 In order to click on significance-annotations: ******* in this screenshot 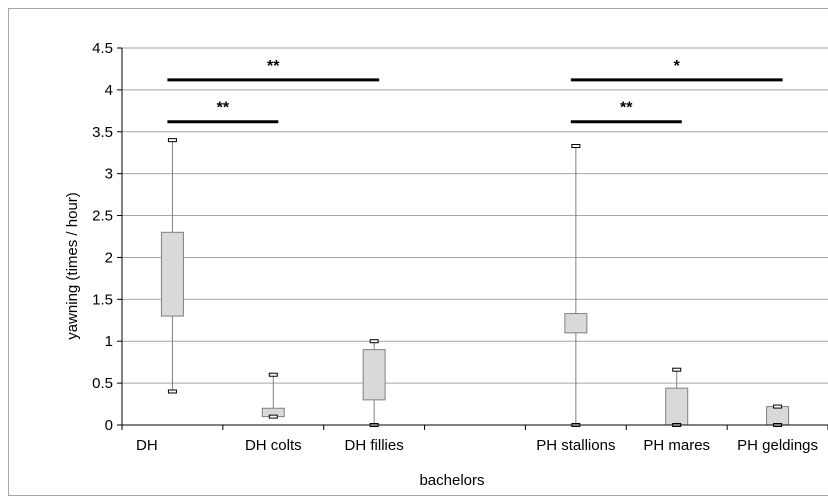, I will do `click(475, 91)`.